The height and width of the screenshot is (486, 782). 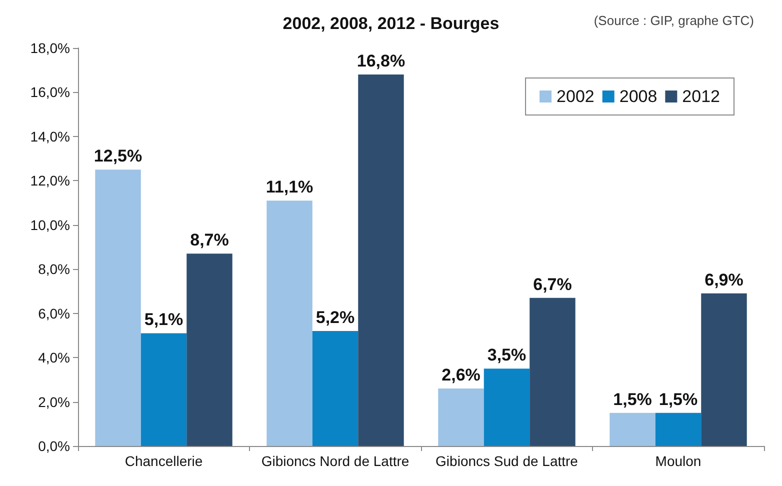 What do you see at coordinates (54, 313) in the screenshot?
I see `y-tick-label: 6,0%` at bounding box center [54, 313].